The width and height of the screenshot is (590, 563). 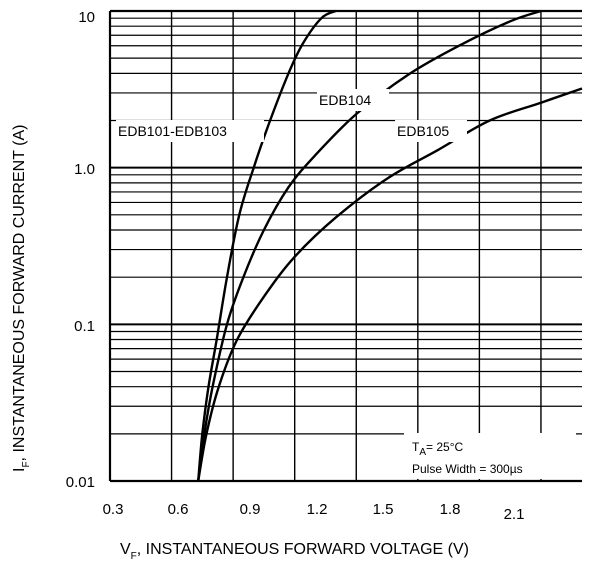 What do you see at coordinates (250, 509) in the screenshot?
I see `x-tick-label: 0.9` at bounding box center [250, 509].